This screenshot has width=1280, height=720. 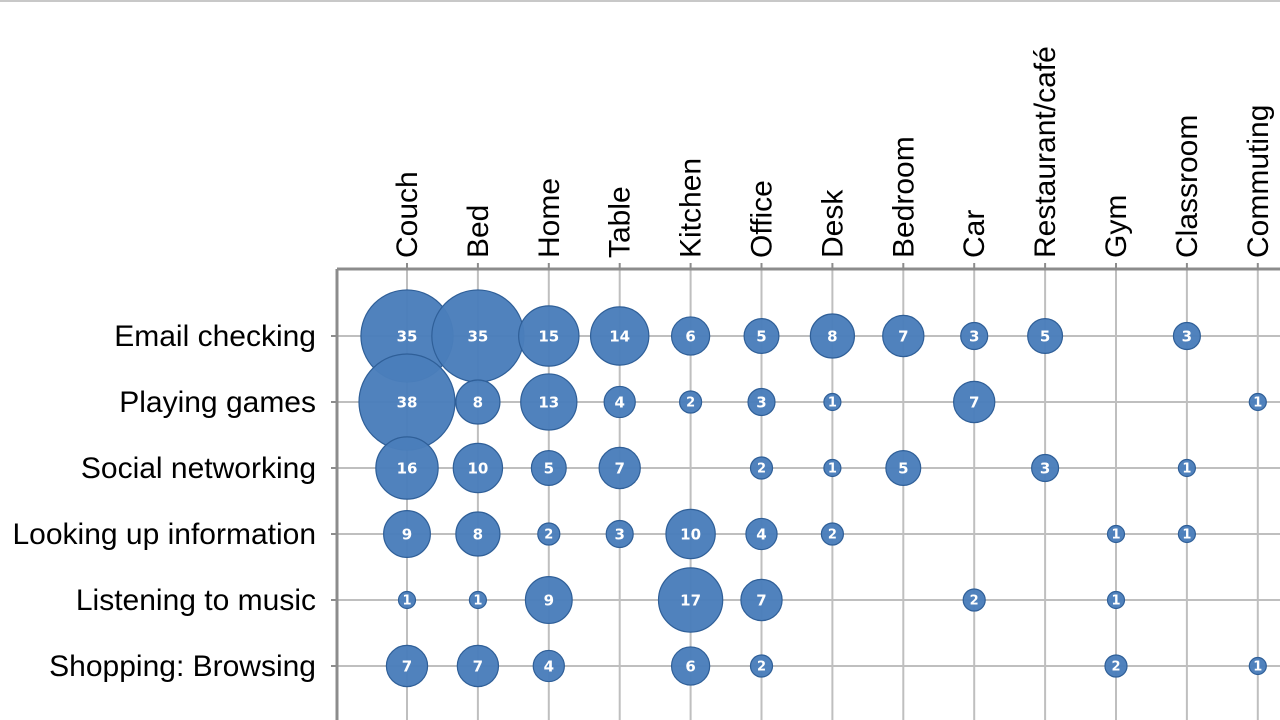 I want to click on bubble-social-networking-restaurant-caf: 3, so click(x=1045, y=468).